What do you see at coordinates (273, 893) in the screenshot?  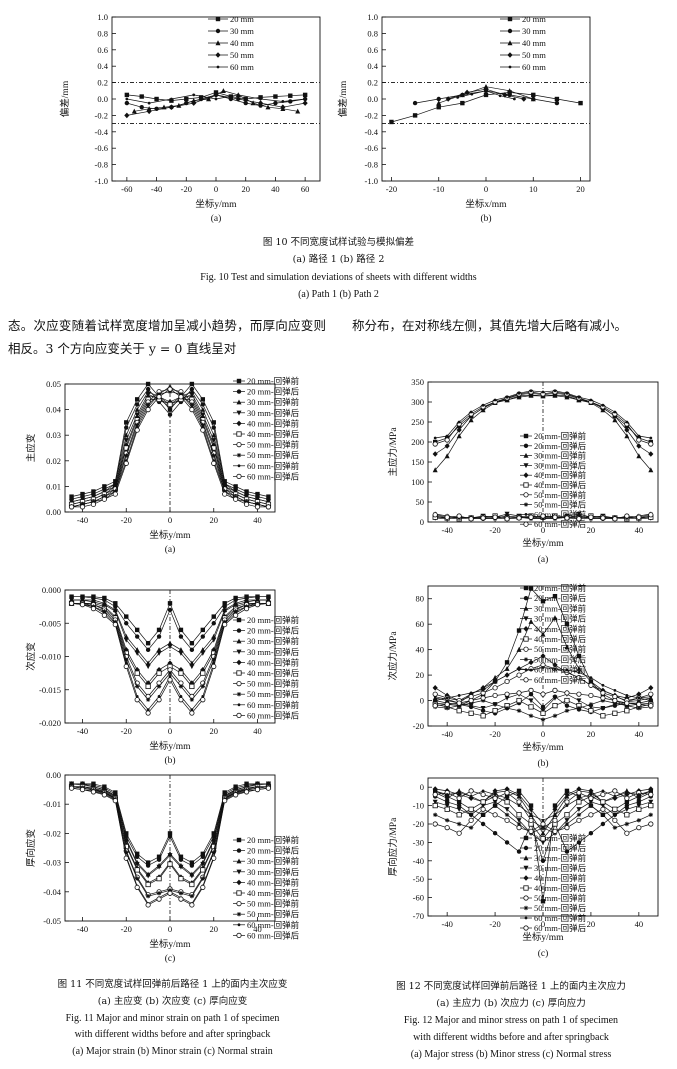 I see `legend-label: 40 mm-回弹后` at bounding box center [273, 893].